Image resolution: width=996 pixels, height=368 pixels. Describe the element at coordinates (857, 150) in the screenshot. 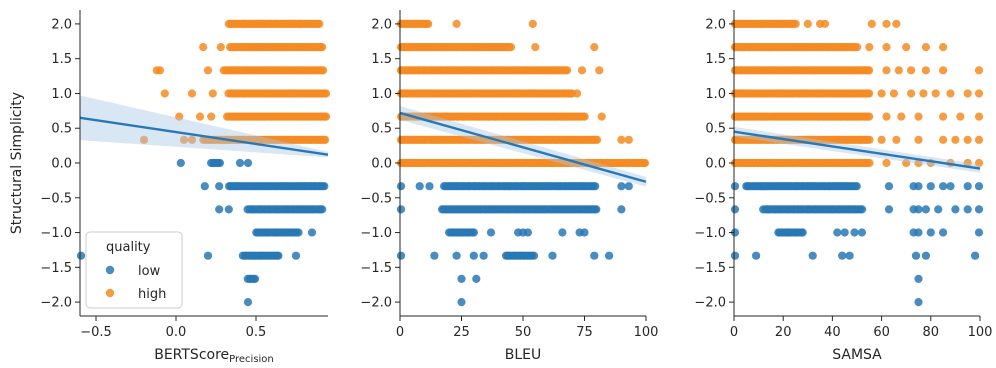

I see `regression-line` at that location.